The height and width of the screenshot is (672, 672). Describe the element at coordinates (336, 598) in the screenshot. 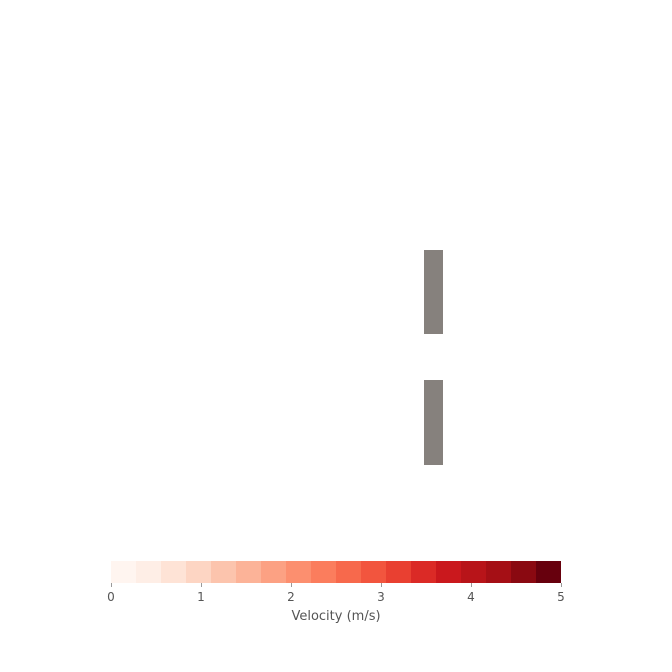

I see `colorbar-ticks: 0 1 2 3 4 5` at that location.